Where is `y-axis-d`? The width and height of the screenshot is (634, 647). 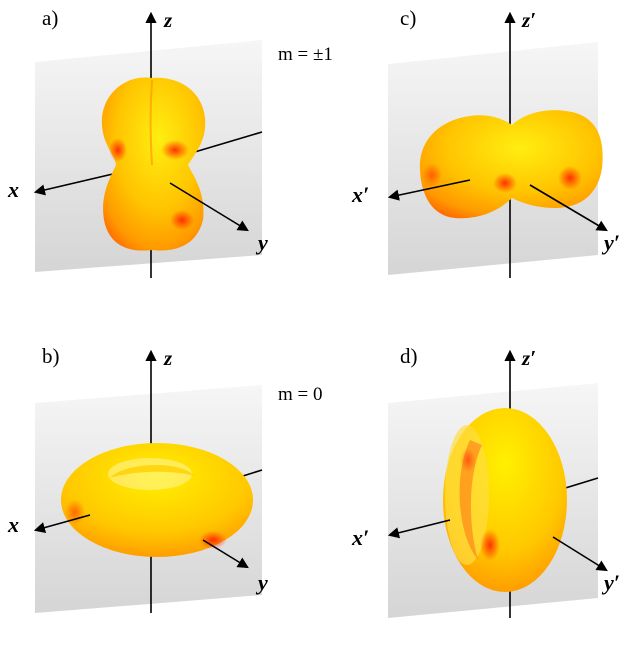 y-axis-d is located at coordinates (580, 554).